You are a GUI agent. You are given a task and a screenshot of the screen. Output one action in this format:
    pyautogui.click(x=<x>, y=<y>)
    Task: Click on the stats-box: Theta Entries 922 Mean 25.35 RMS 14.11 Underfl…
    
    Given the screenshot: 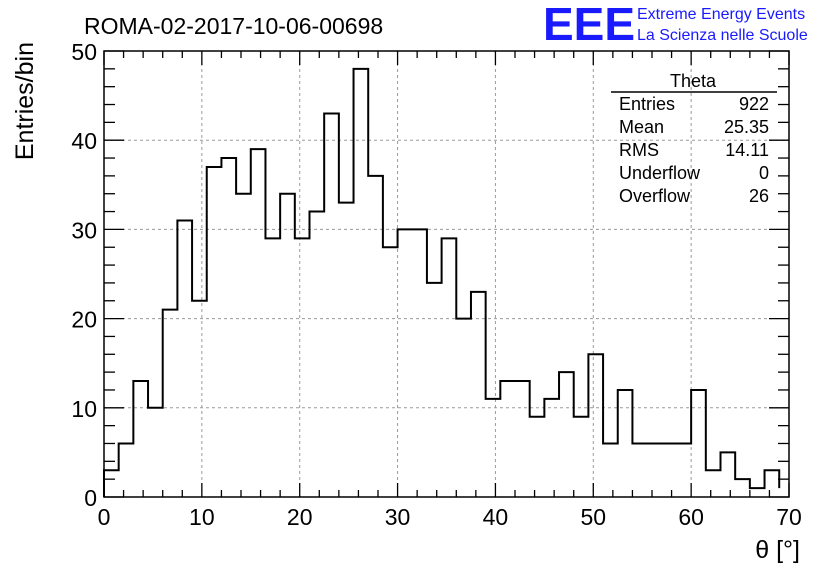 What is the action you would take?
    pyautogui.click(x=694, y=138)
    